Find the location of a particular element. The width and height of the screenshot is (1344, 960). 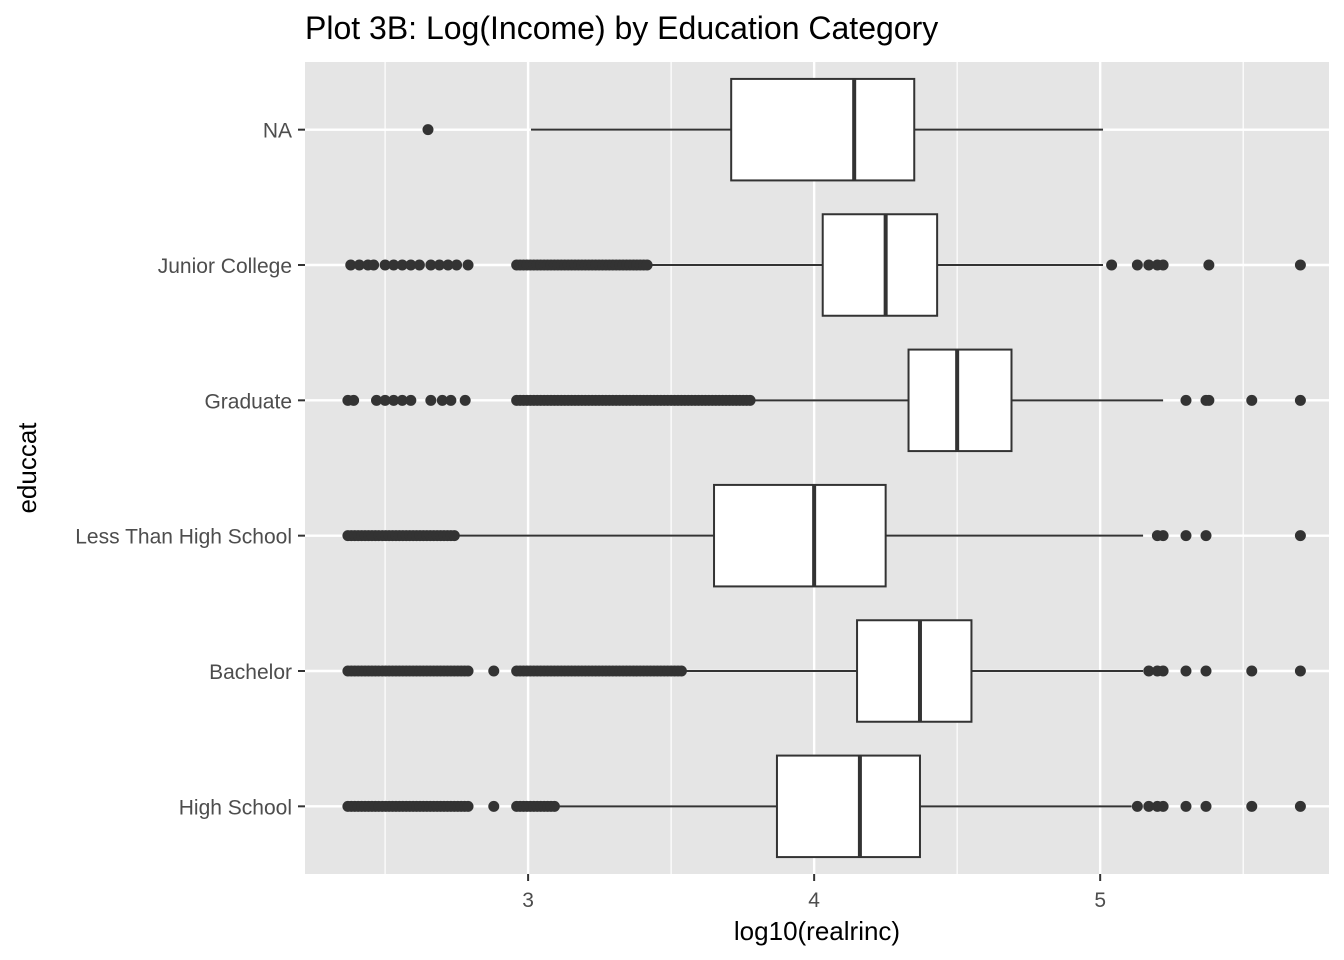

box-less-than-high-school is located at coordinates (824, 535).